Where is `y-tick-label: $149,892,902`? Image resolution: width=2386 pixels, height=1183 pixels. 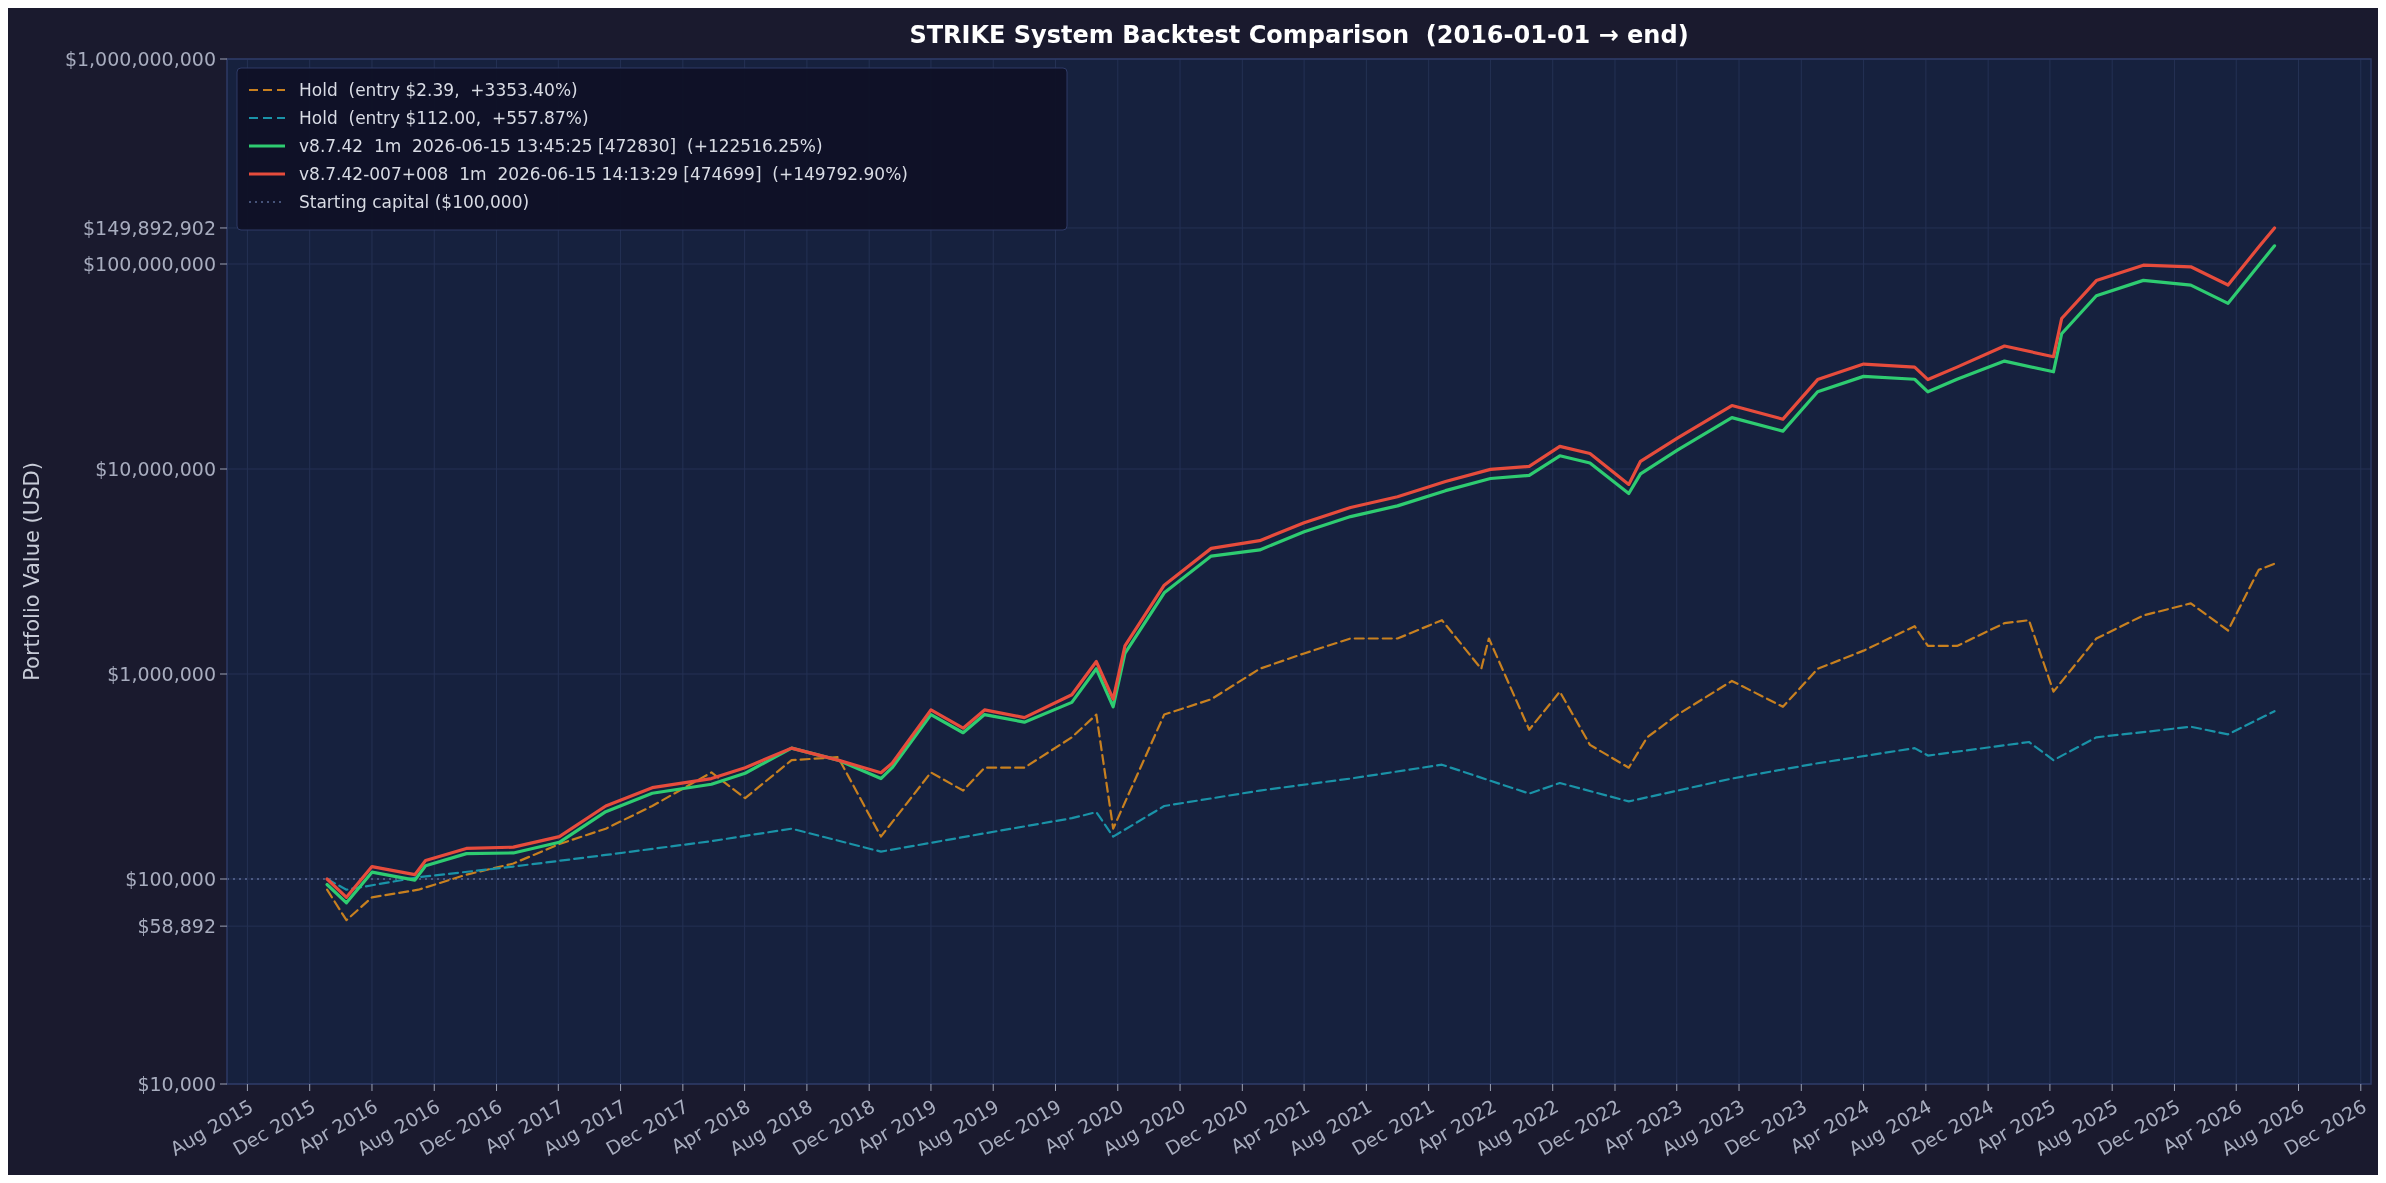
y-tick-label: $149,892,902 is located at coordinates (149, 227).